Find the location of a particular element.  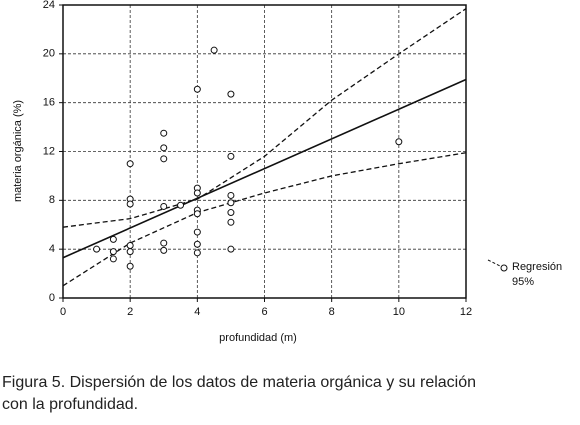

y-axis-label: materia orgánica (%) is located at coordinates (18, 151).